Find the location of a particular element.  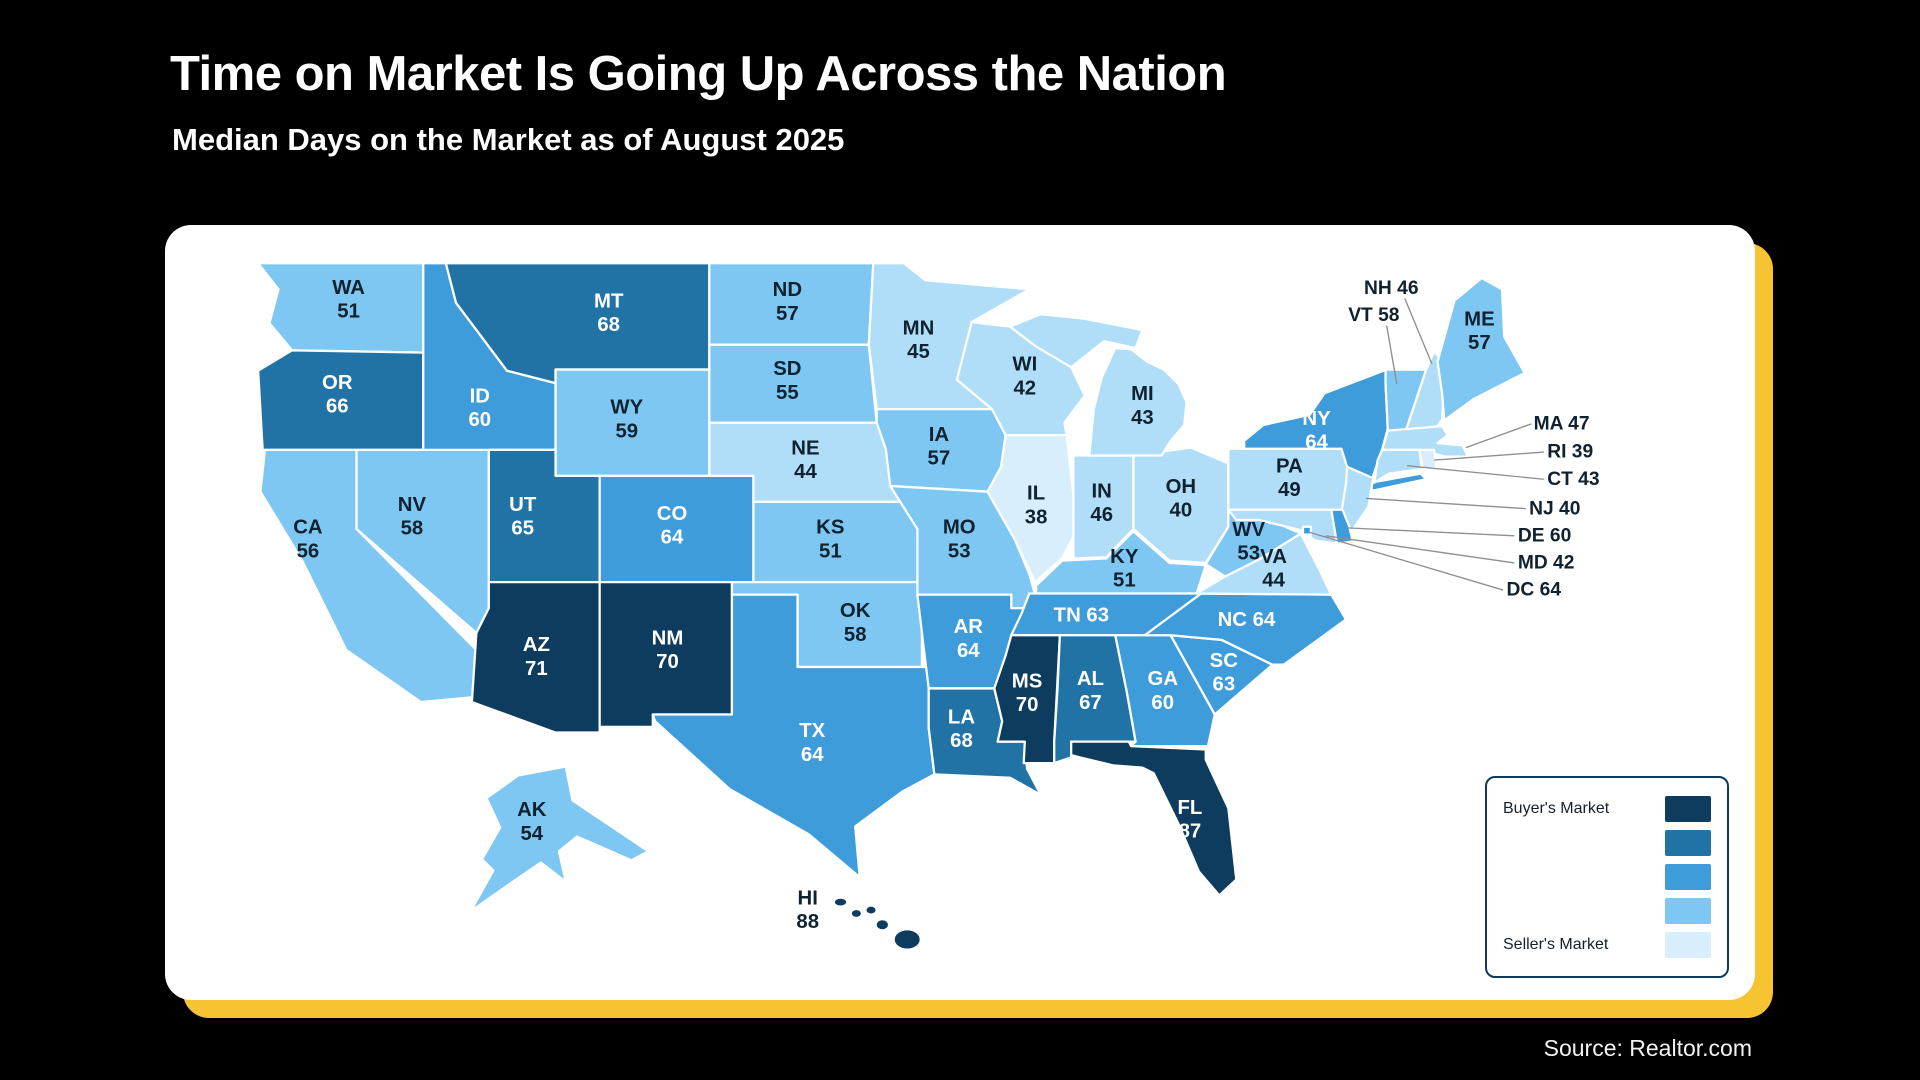

leader-line-CT is located at coordinates (1475, 472).